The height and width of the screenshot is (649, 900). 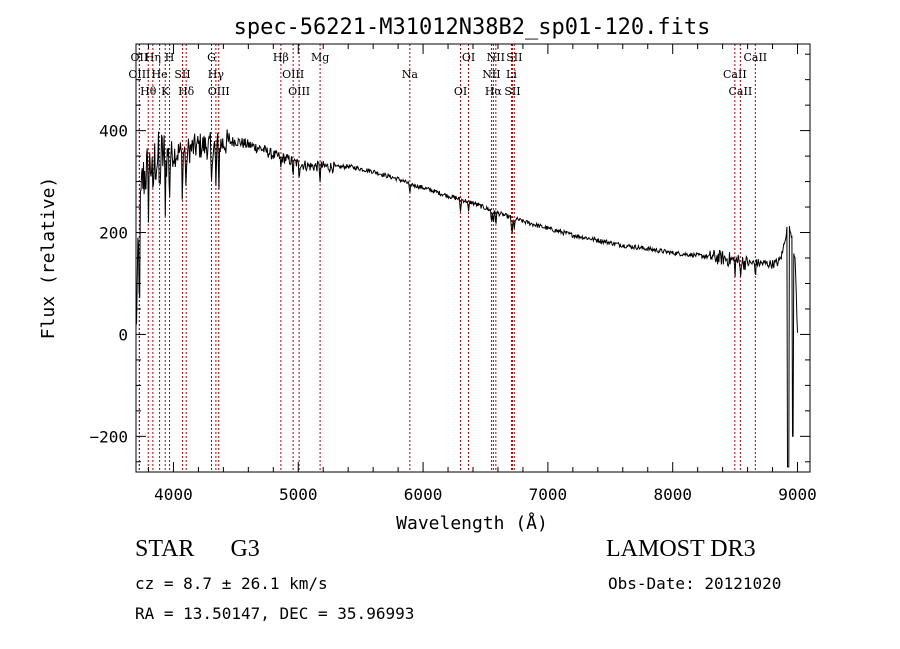 What do you see at coordinates (231, 583) in the screenshot?
I see `redshift-readout: cz = 8.7 ± 26.1 km/s` at bounding box center [231, 583].